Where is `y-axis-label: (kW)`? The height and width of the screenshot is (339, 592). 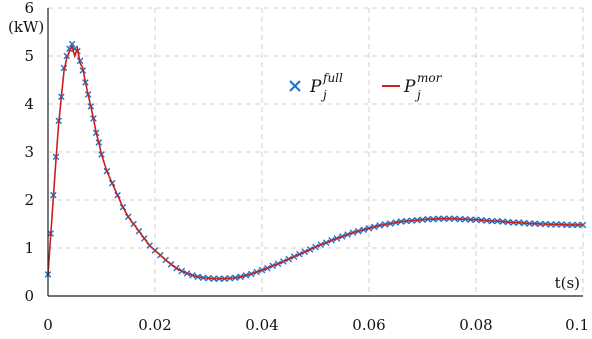
y-axis-label: (kW) is located at coordinates (26, 27).